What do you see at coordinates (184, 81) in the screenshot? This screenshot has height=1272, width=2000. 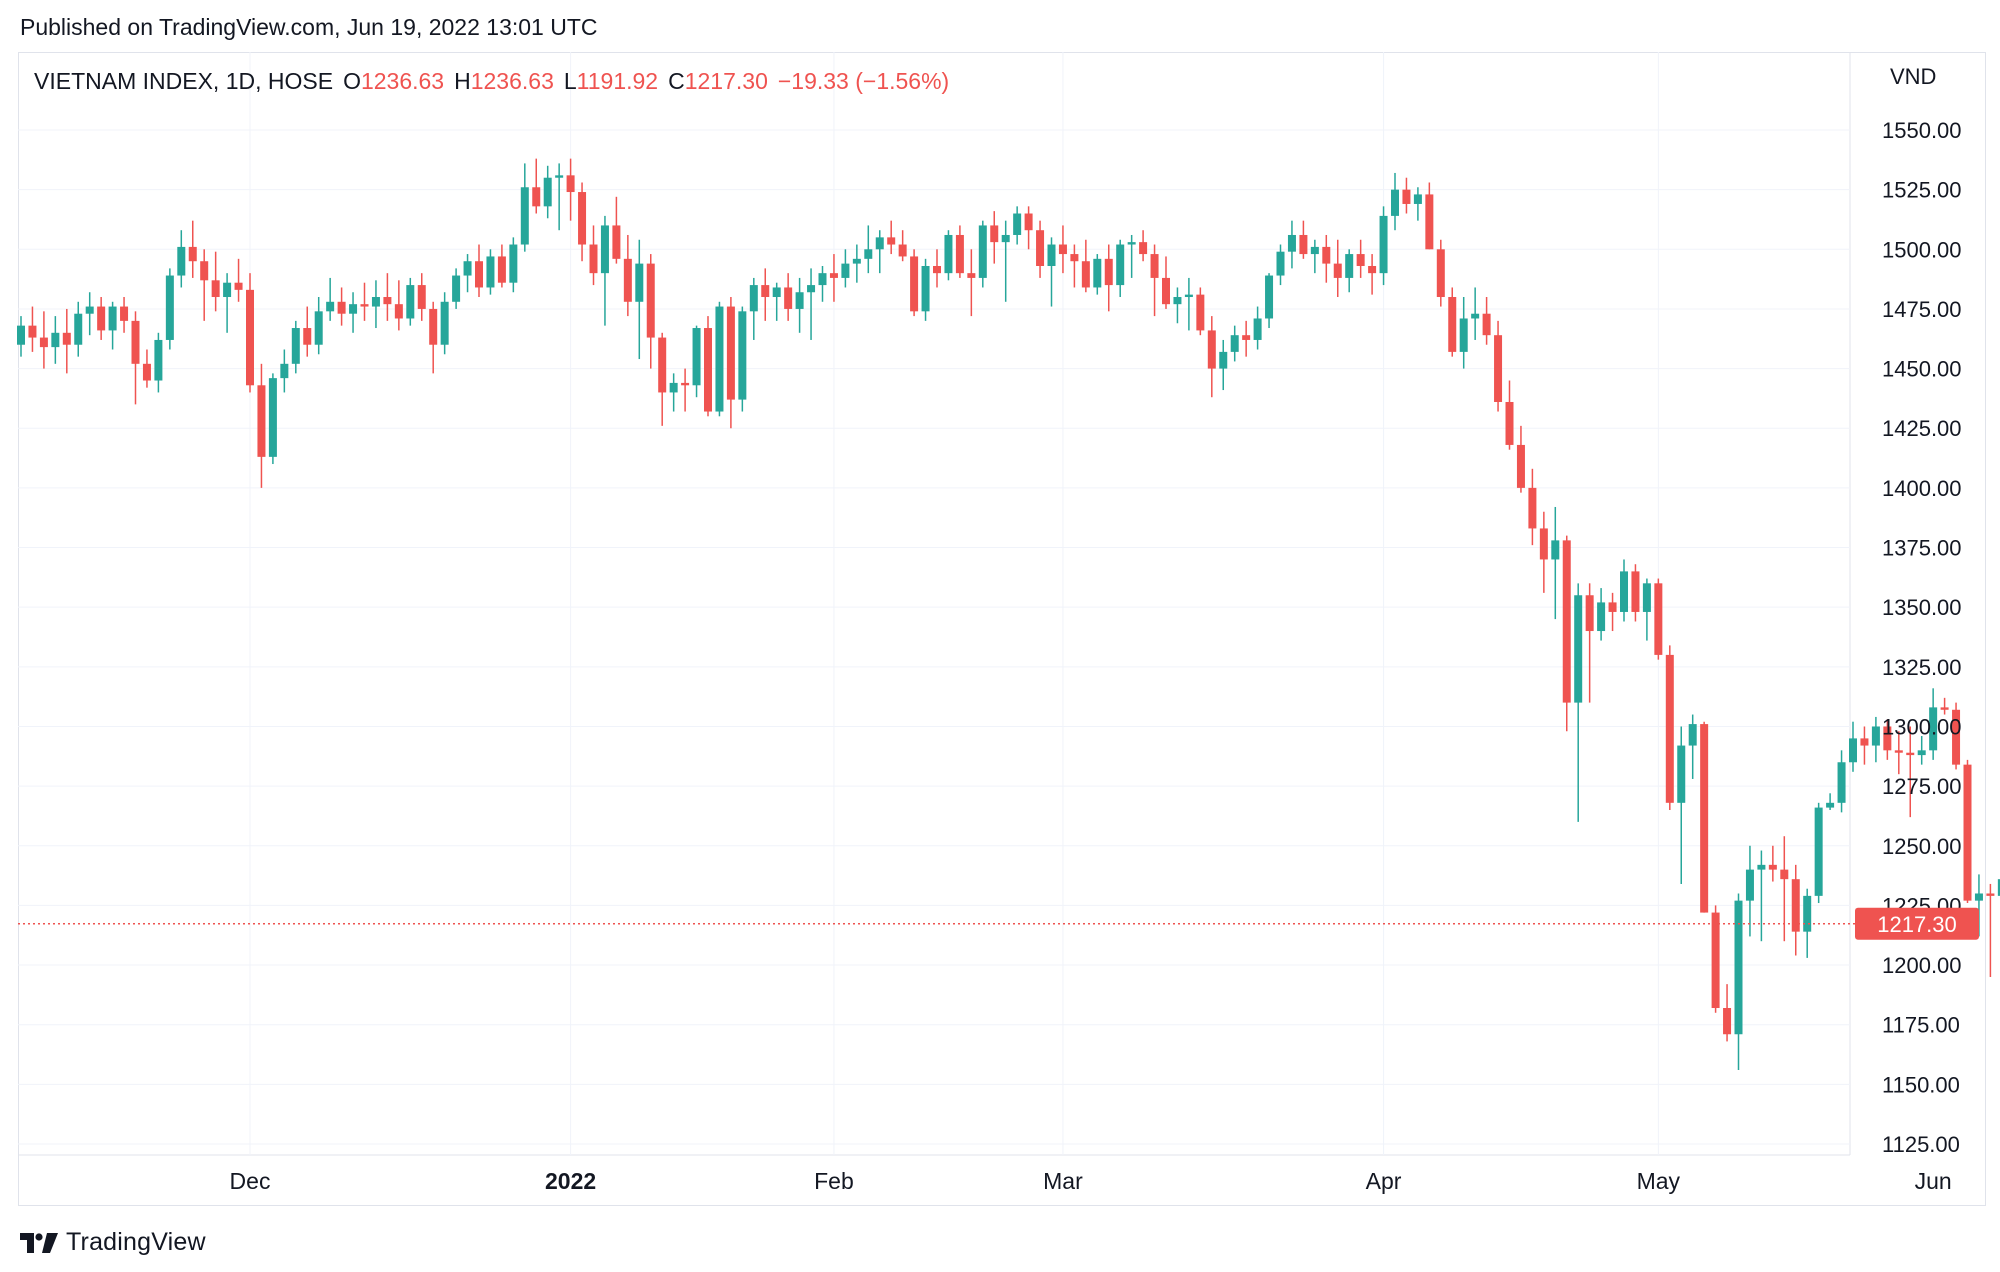 I see `symbol-name: VIETNAM INDEX, 1D, HOSE` at bounding box center [184, 81].